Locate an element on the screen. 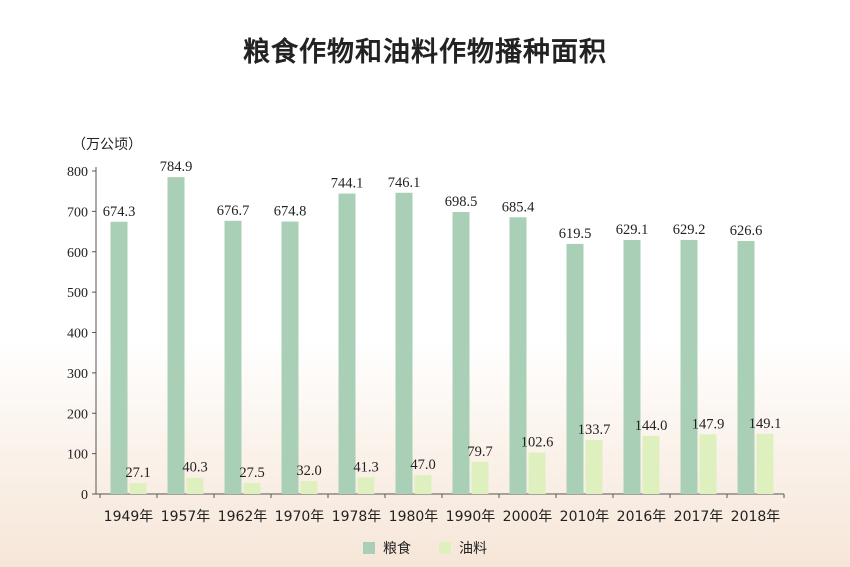  data-label-grain: 784.9 is located at coordinates (176, 167).